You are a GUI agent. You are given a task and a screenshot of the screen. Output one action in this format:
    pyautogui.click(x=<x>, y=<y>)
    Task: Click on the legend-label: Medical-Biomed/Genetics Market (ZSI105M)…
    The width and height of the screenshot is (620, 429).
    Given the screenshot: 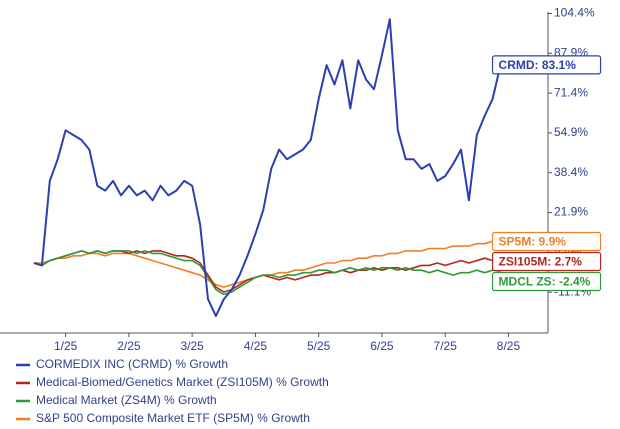 What is the action you would take?
    pyautogui.click(x=182, y=382)
    